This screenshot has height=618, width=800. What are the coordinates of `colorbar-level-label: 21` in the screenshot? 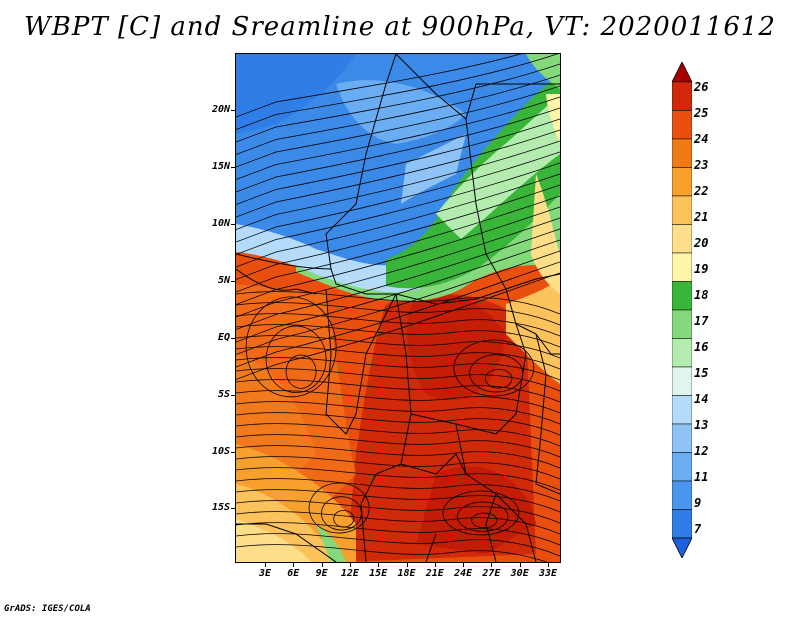 It's located at (701, 217).